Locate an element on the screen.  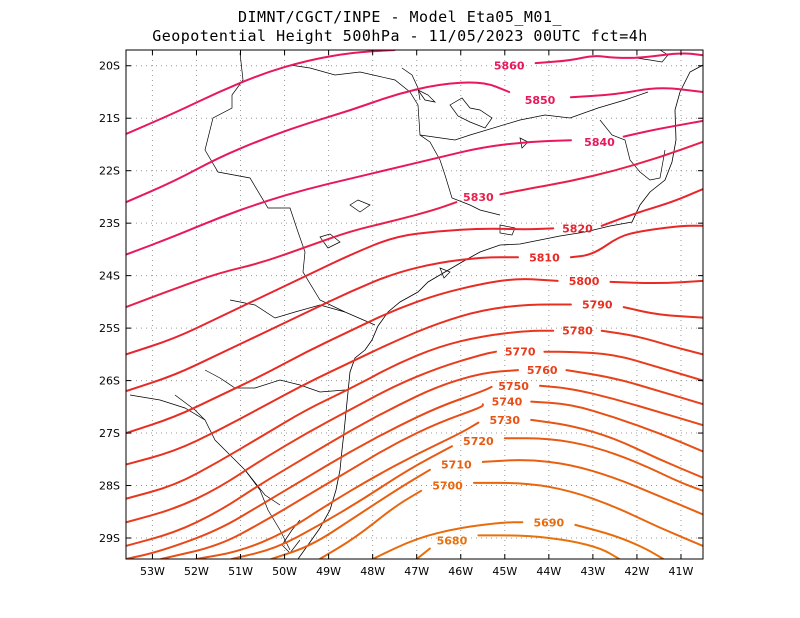
contour-label-5700: 5700 is located at coordinates (447, 486).